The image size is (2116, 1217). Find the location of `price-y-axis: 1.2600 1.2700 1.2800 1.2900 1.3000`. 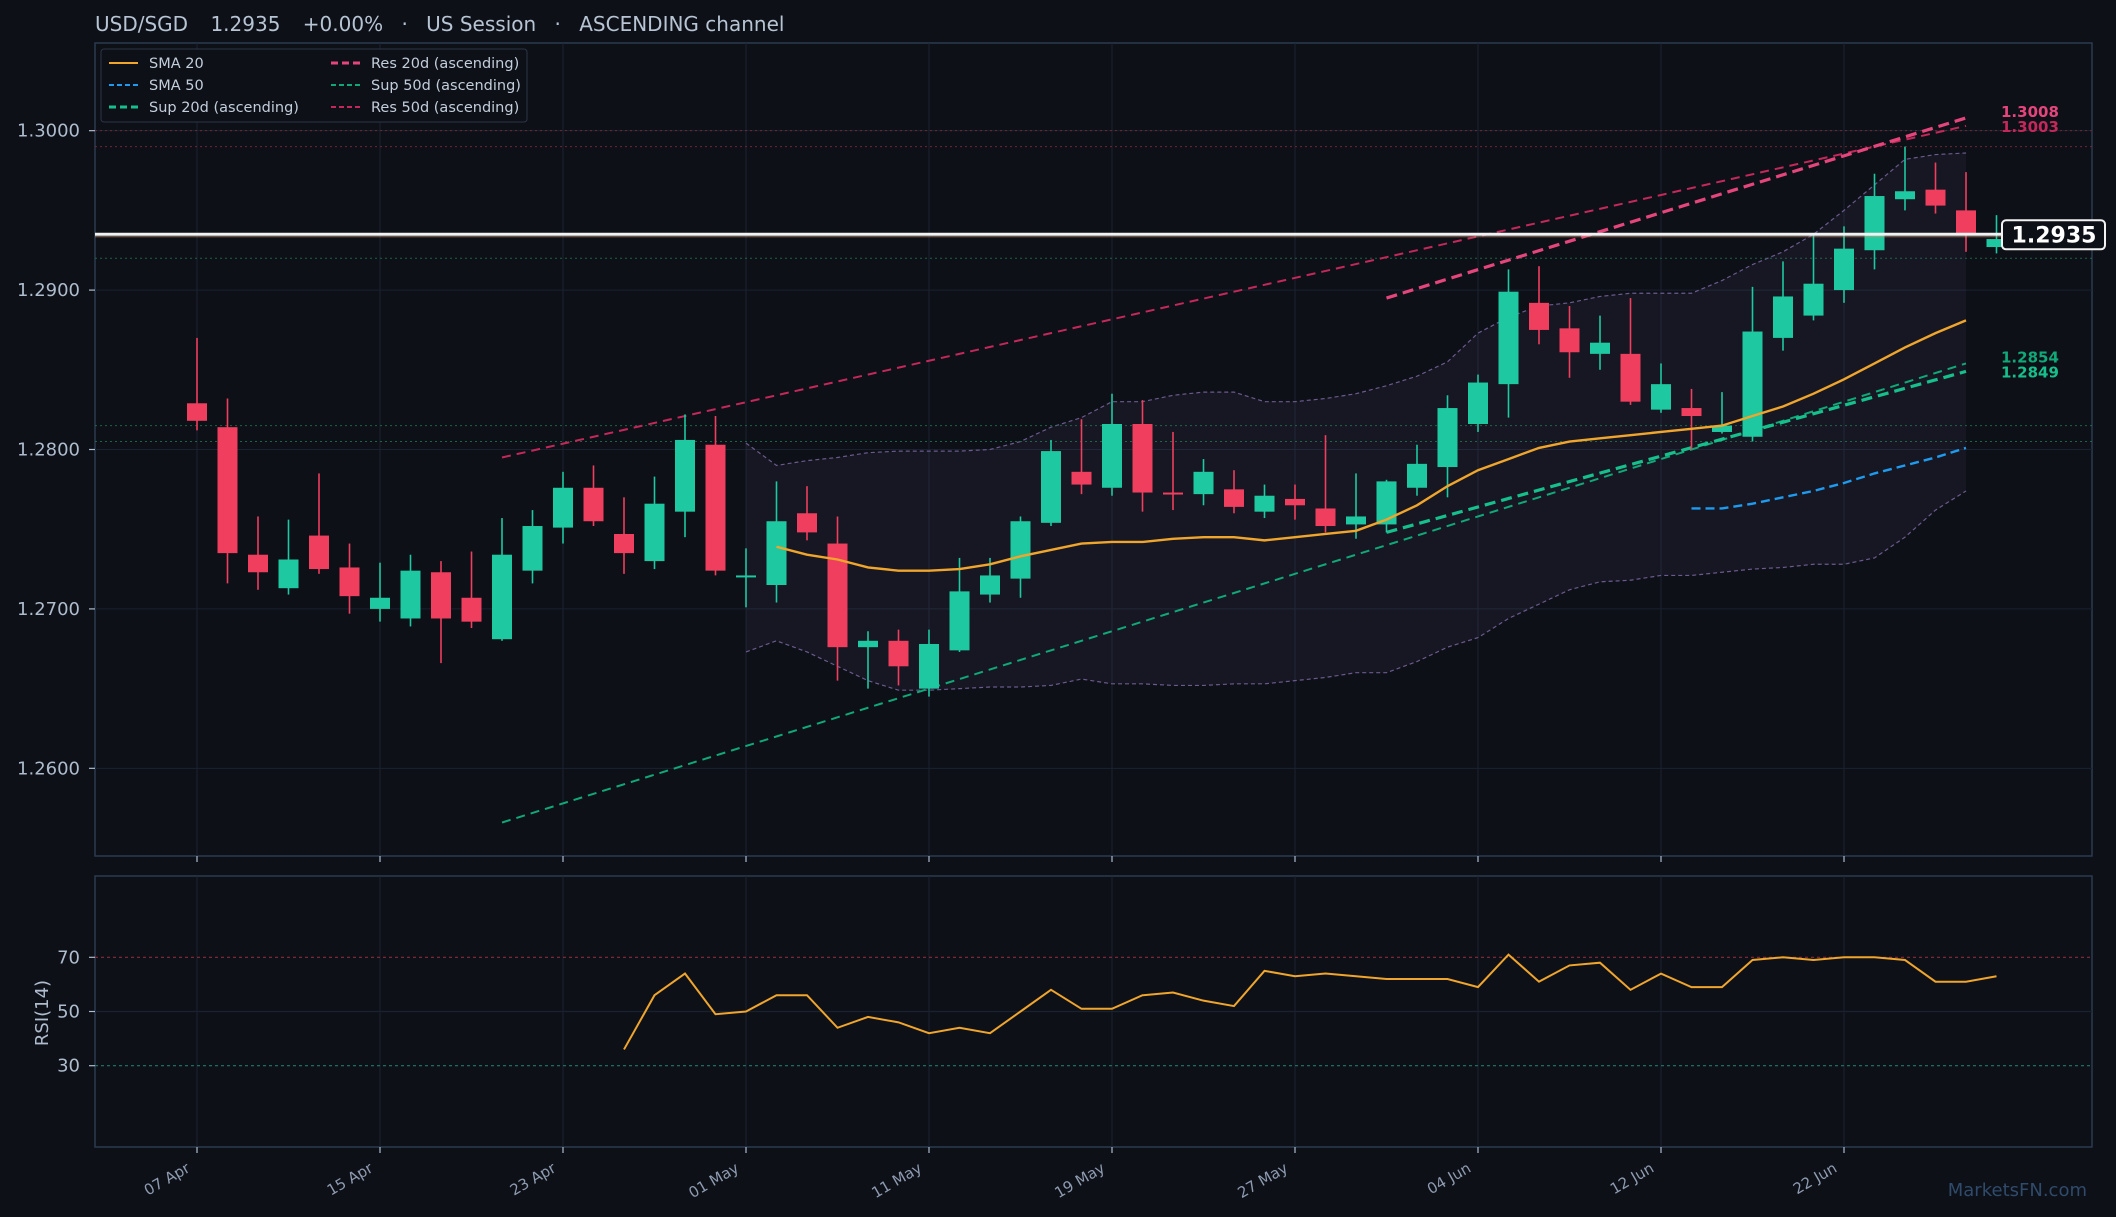

price-y-axis: 1.2600 1.2700 1.2800 1.2900 1.3000 is located at coordinates (56, 450).